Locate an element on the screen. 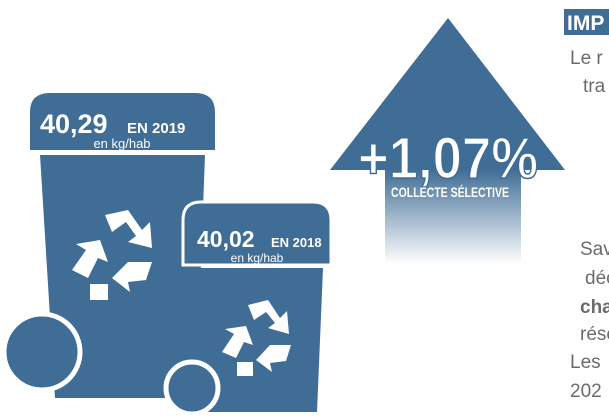 This screenshot has height=418, width=609. bin-2018 is located at coordinates (248, 308).